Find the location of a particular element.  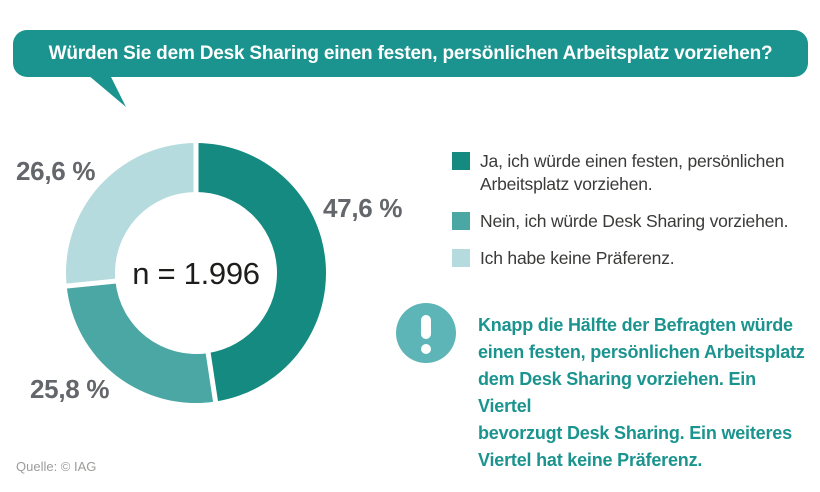

sample-size-label: n = 1.996 is located at coordinates (196, 273).